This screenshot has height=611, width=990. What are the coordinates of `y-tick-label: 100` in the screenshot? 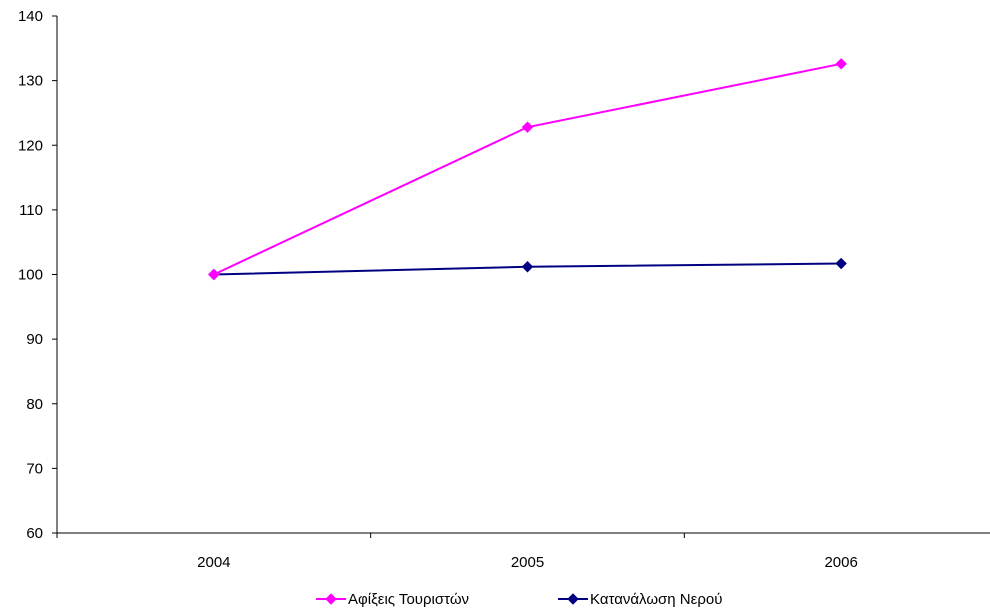 It's located at (30, 275).